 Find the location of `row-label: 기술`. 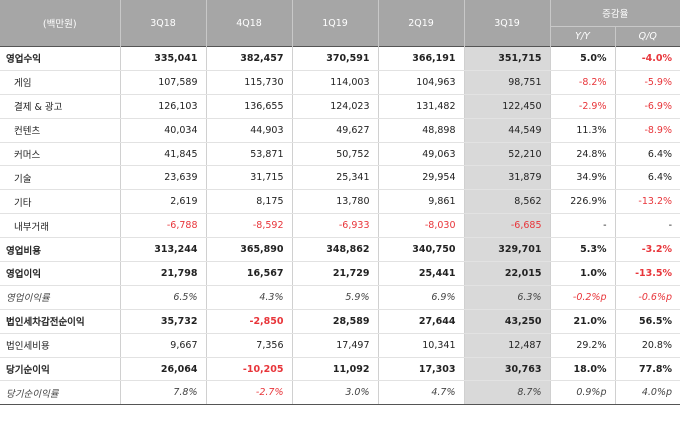

row-label: 기술 is located at coordinates (60, 178).